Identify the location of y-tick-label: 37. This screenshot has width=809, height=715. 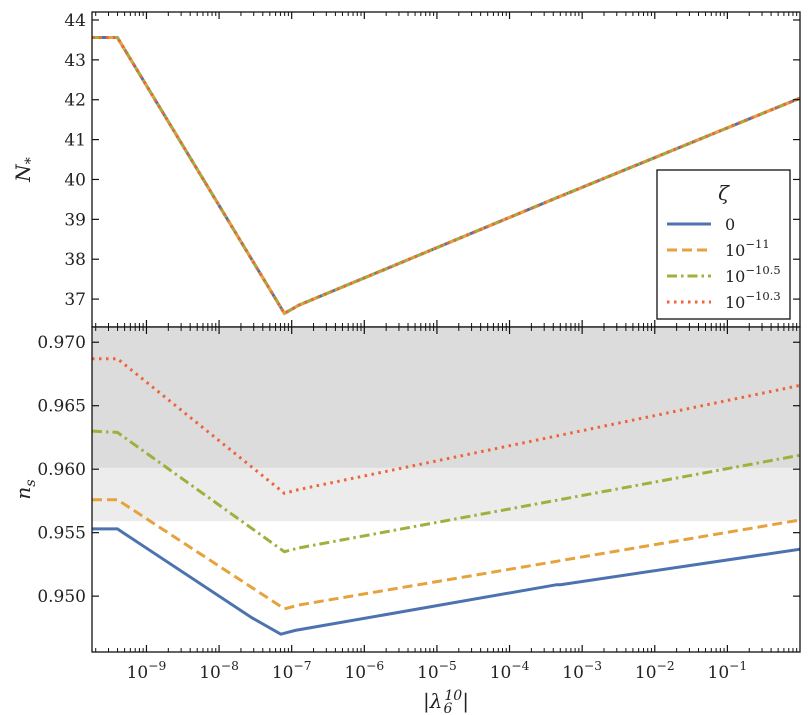
(75, 300).